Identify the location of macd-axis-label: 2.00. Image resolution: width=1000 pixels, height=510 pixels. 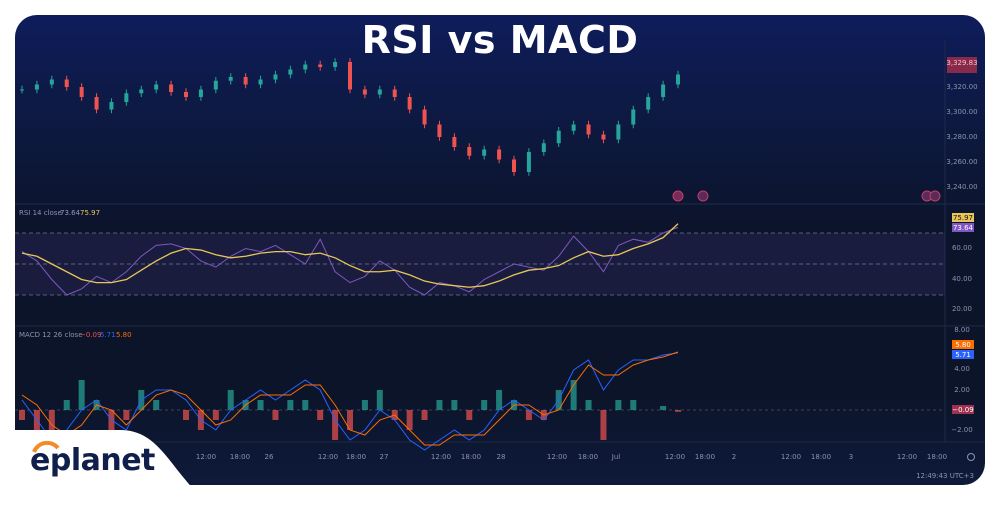
(962, 390).